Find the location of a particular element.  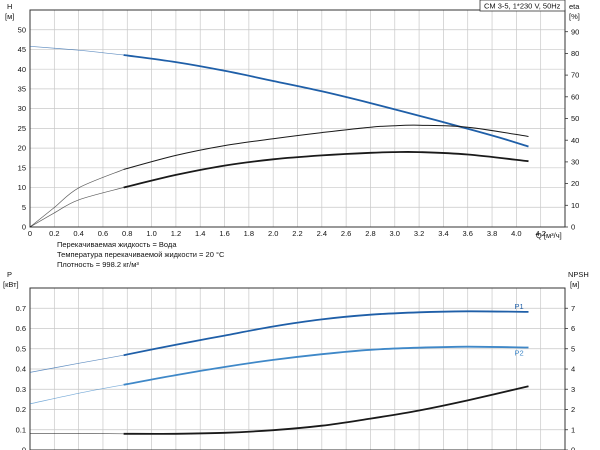

y-left-tick-label: 15 is located at coordinates (22, 167).